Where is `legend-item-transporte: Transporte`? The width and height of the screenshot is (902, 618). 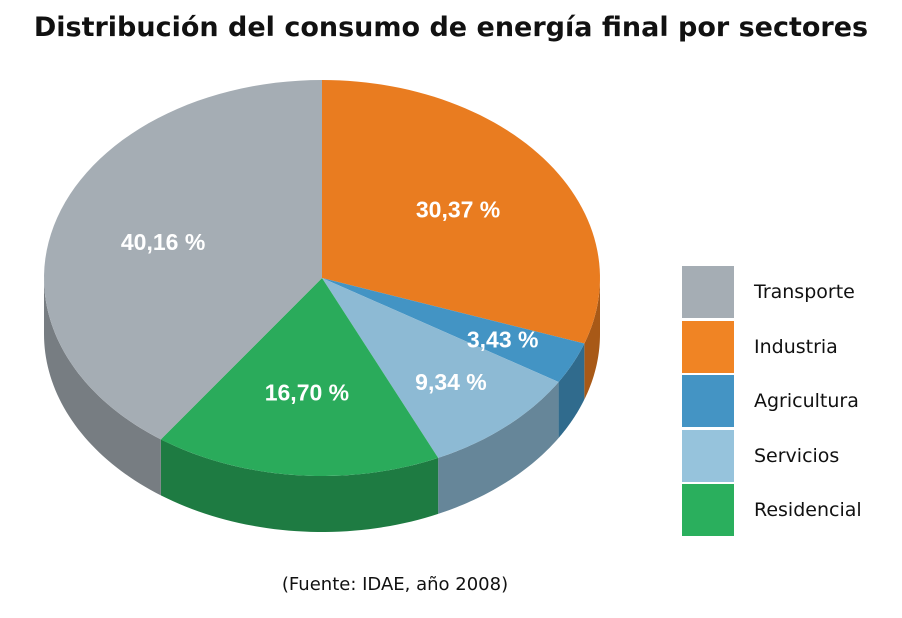 legend-item-transporte: Transporte is located at coordinates (772, 292).